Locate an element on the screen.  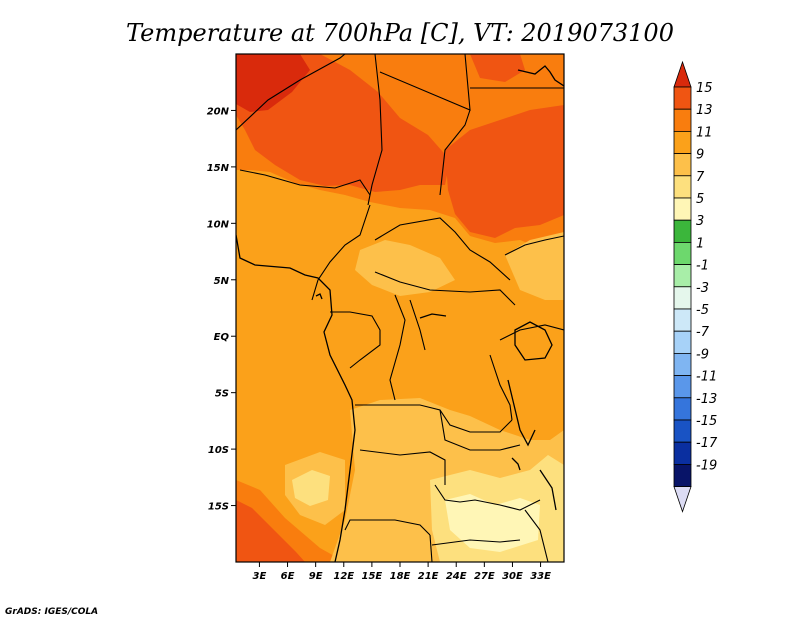
colorbar-label: 15 is located at coordinates (704, 88).